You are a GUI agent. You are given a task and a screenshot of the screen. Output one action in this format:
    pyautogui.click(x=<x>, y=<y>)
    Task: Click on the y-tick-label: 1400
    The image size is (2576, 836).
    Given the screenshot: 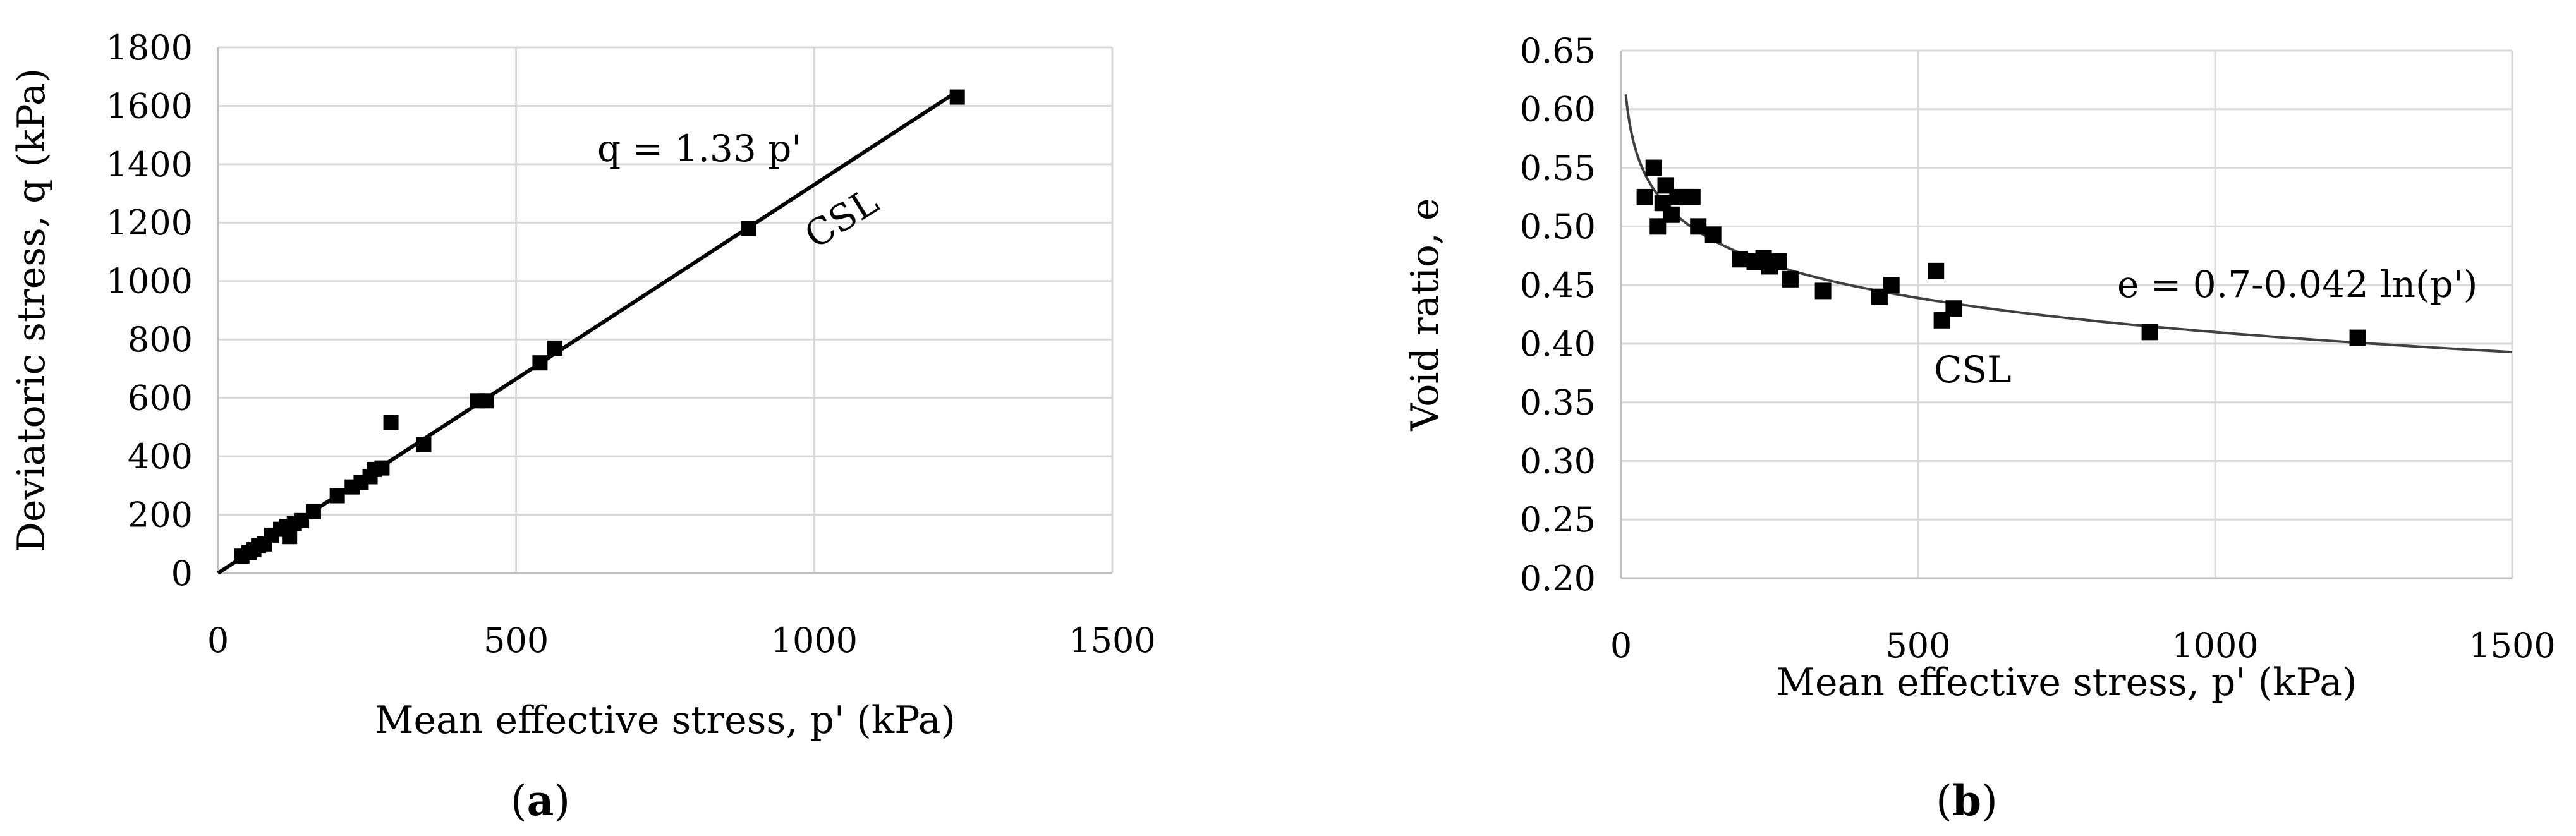 What is the action you would take?
    pyautogui.click(x=150, y=165)
    